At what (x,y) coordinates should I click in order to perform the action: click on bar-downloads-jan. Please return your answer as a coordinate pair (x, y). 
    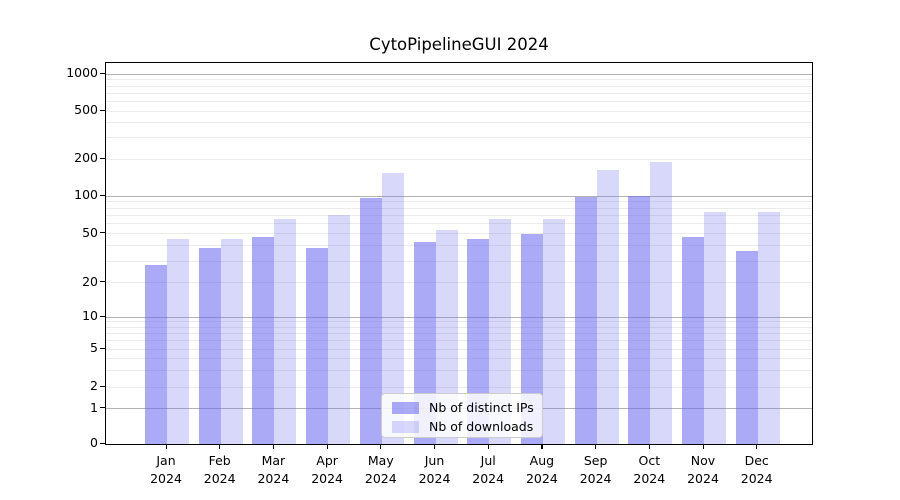
    Looking at the image, I should click on (178, 341).